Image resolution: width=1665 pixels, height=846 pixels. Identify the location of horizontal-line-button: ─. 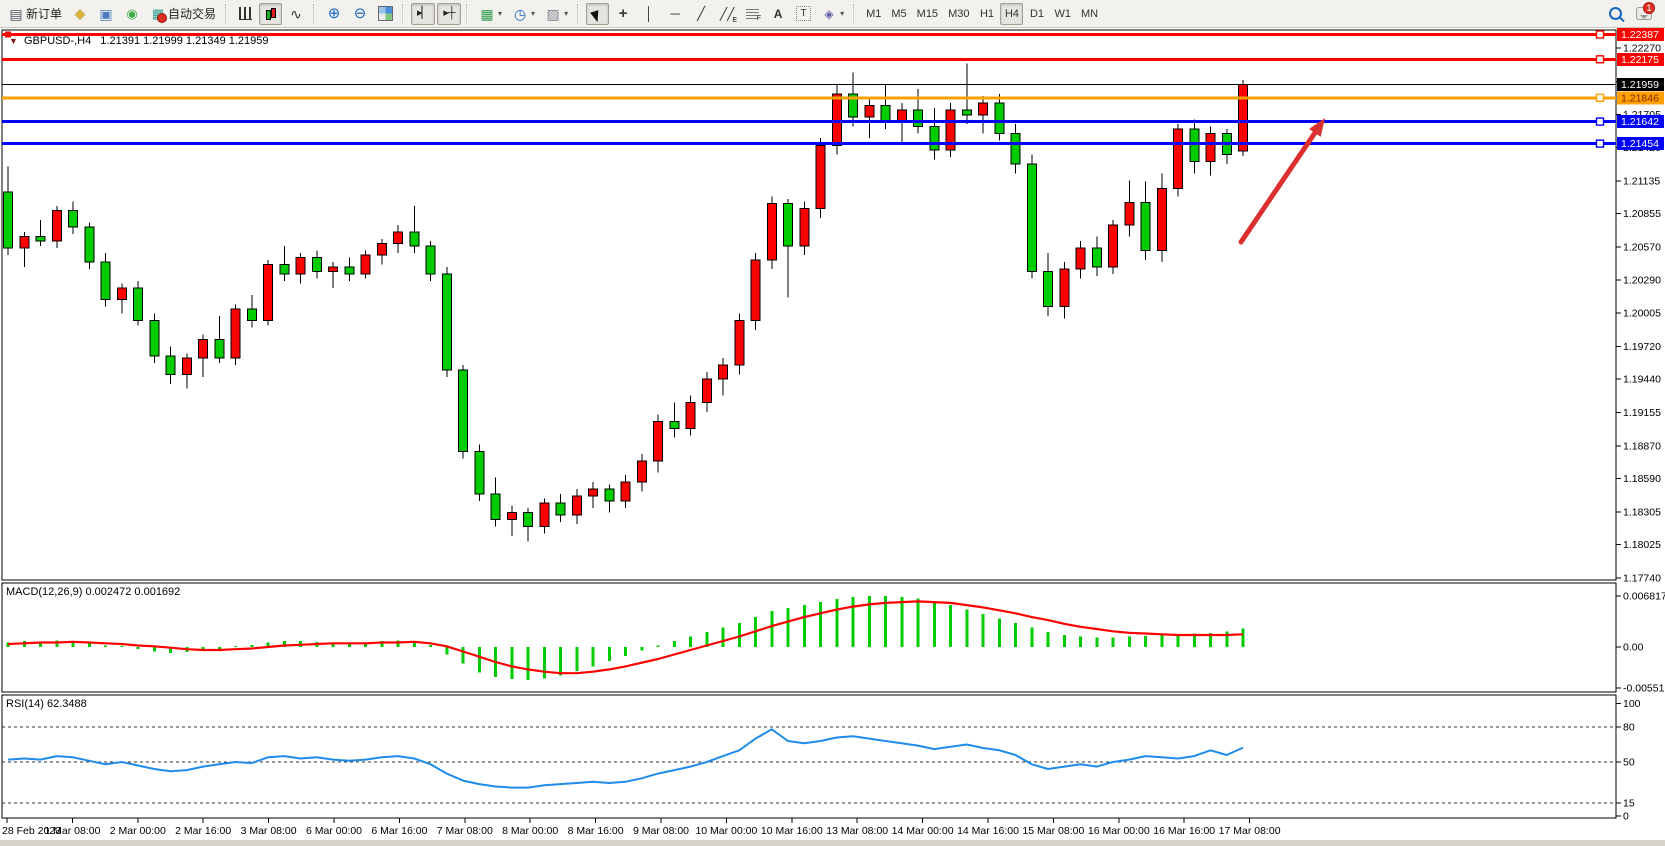
(675, 14).